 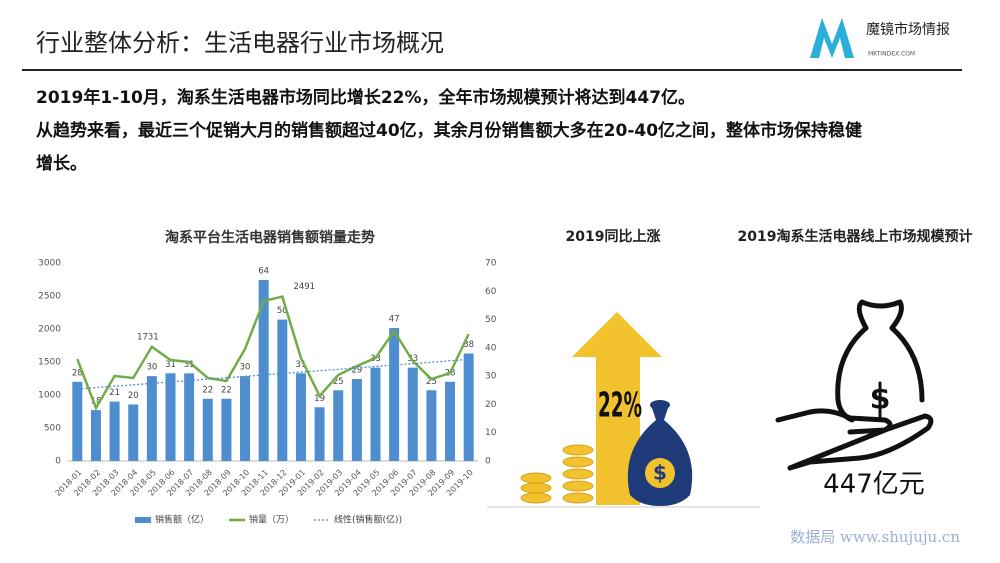 I want to click on legend-swatch, so click(x=143, y=520).